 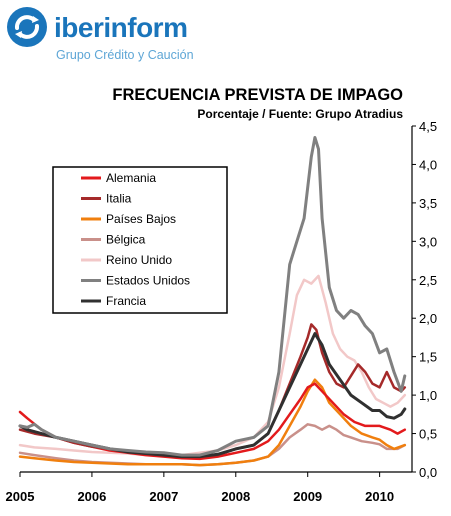 What do you see at coordinates (125, 55) in the screenshot?
I see `brand-subtitle: Grupo Crédito y Caución` at bounding box center [125, 55].